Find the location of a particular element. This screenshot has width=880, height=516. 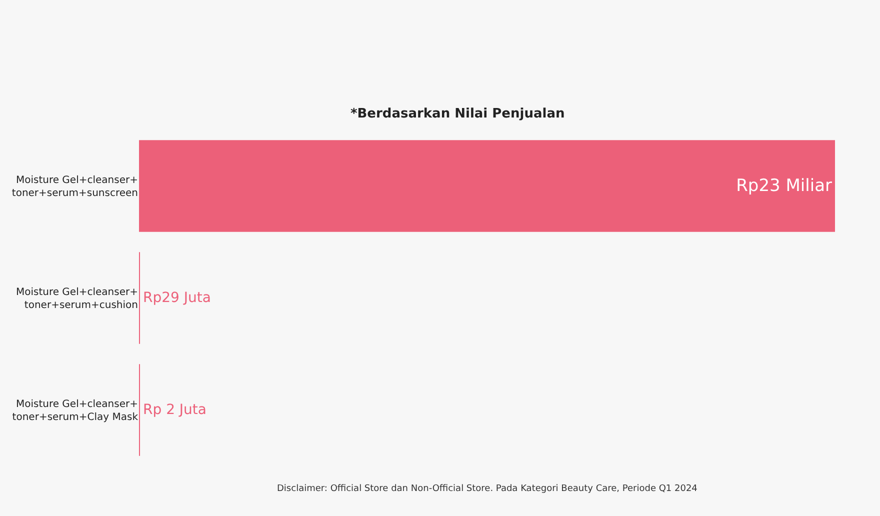

y-tick-label: Moisture Gel+cleanser+toner+serum+cushion is located at coordinates (77, 299).